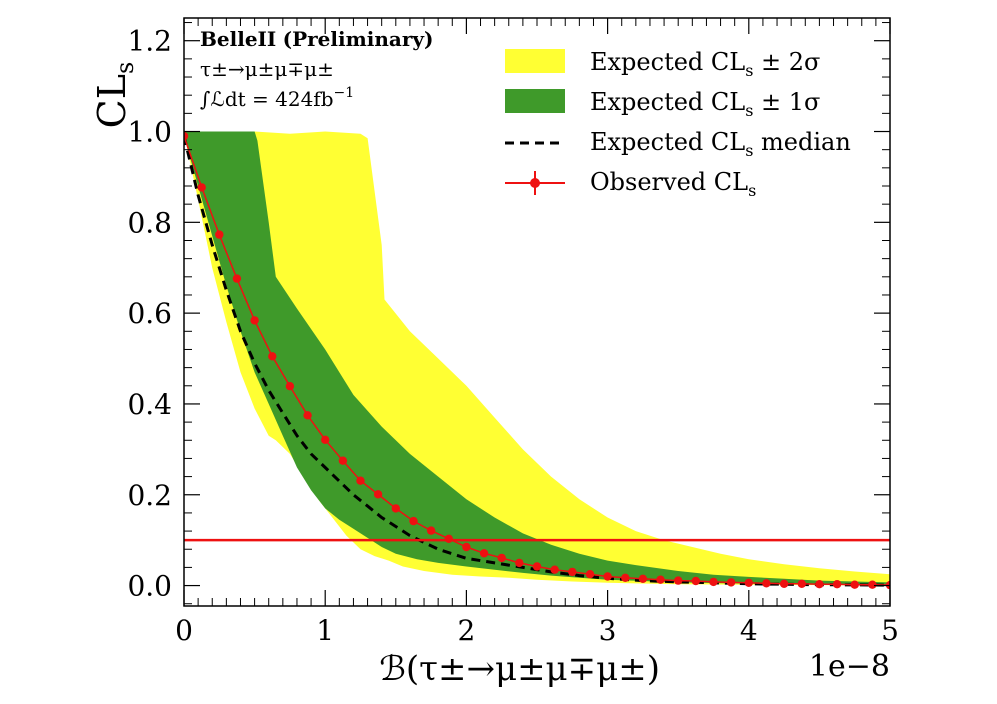 Image resolution: width=997 pixels, height=704 pixels. Describe the element at coordinates (667, 142) in the screenshot. I see `legend-label-median-main: Expected CL` at that location.